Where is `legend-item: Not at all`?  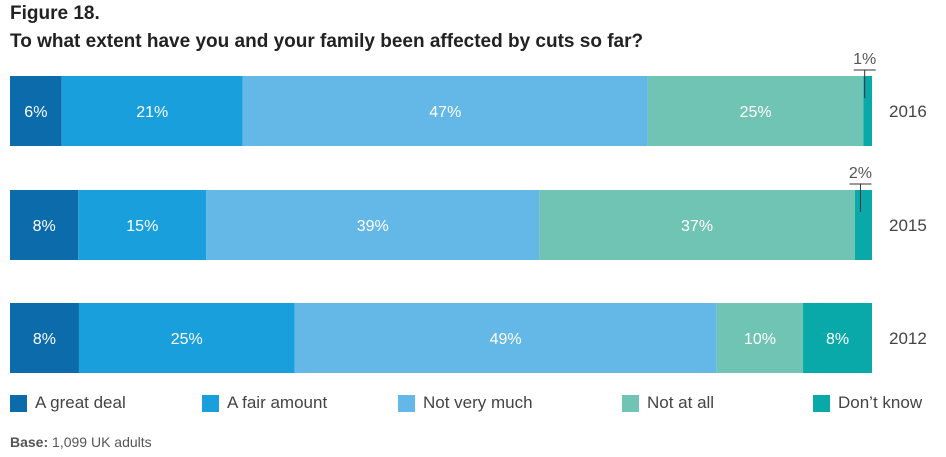
legend-item: Not at all is located at coordinates (668, 403).